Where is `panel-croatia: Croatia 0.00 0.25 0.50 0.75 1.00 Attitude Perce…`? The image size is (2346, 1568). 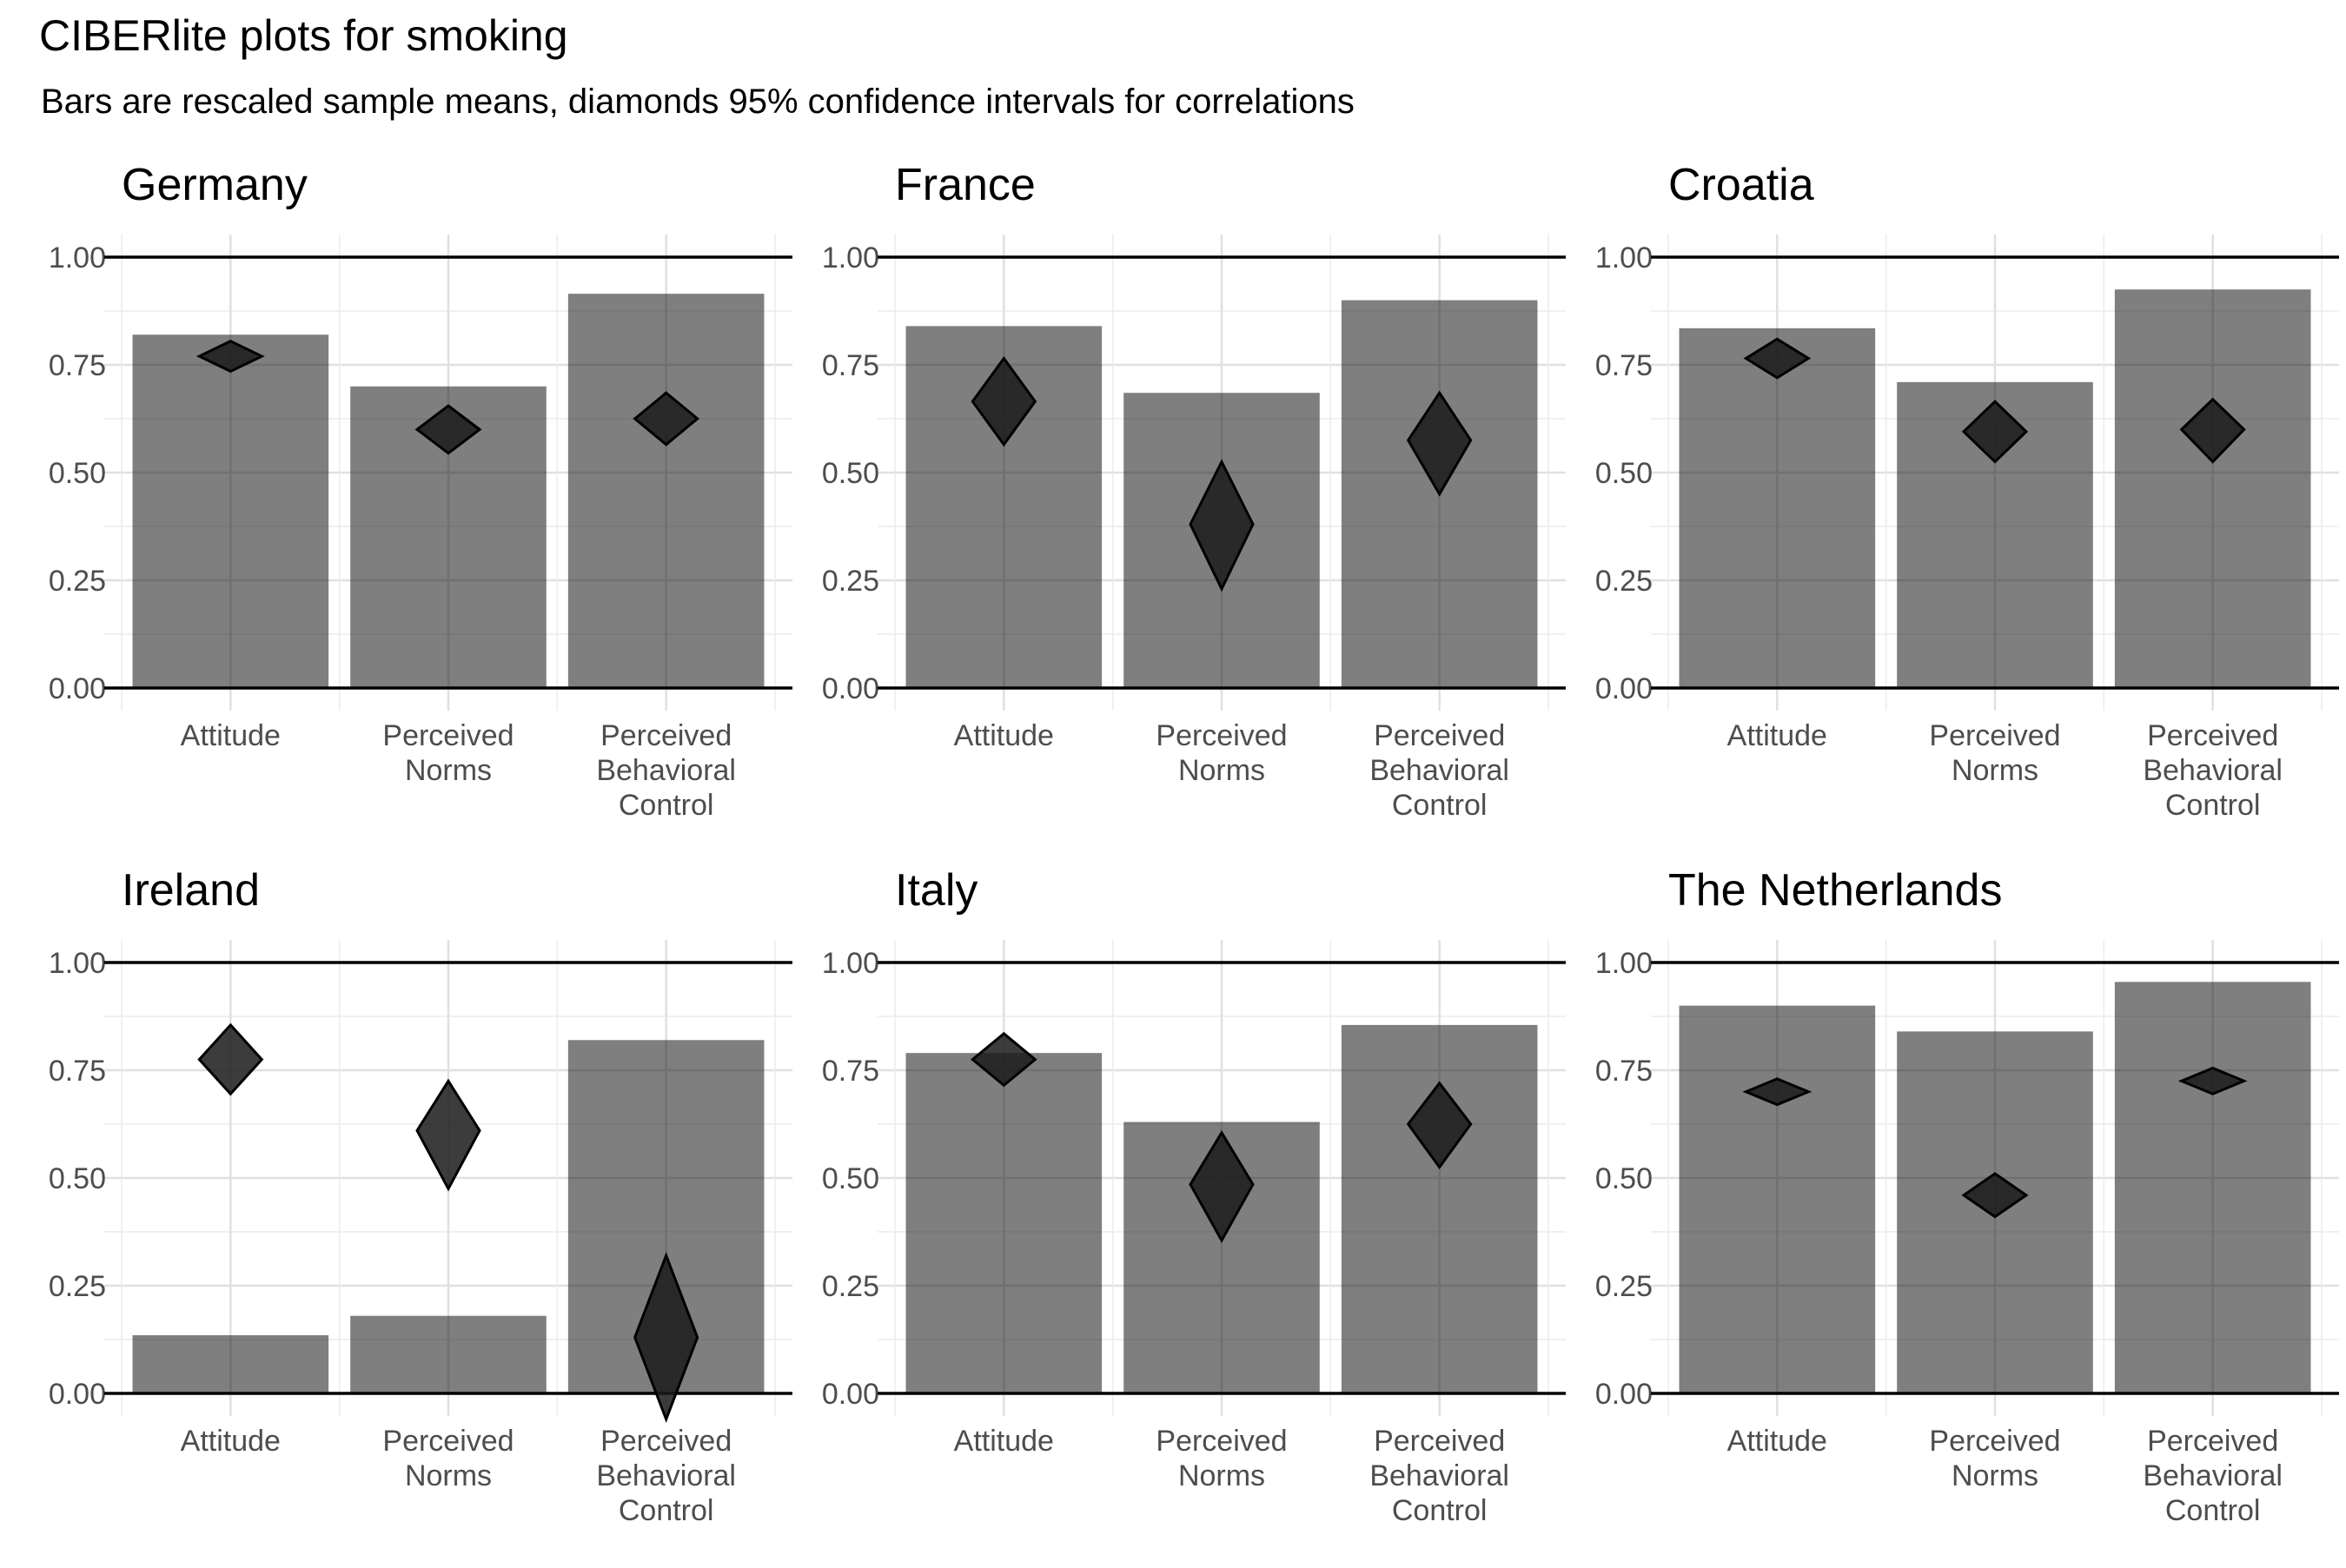 panel-croatia: Croatia 0.00 0.25 0.50 0.75 1.00 Attitude Perce… is located at coordinates (1967, 491).